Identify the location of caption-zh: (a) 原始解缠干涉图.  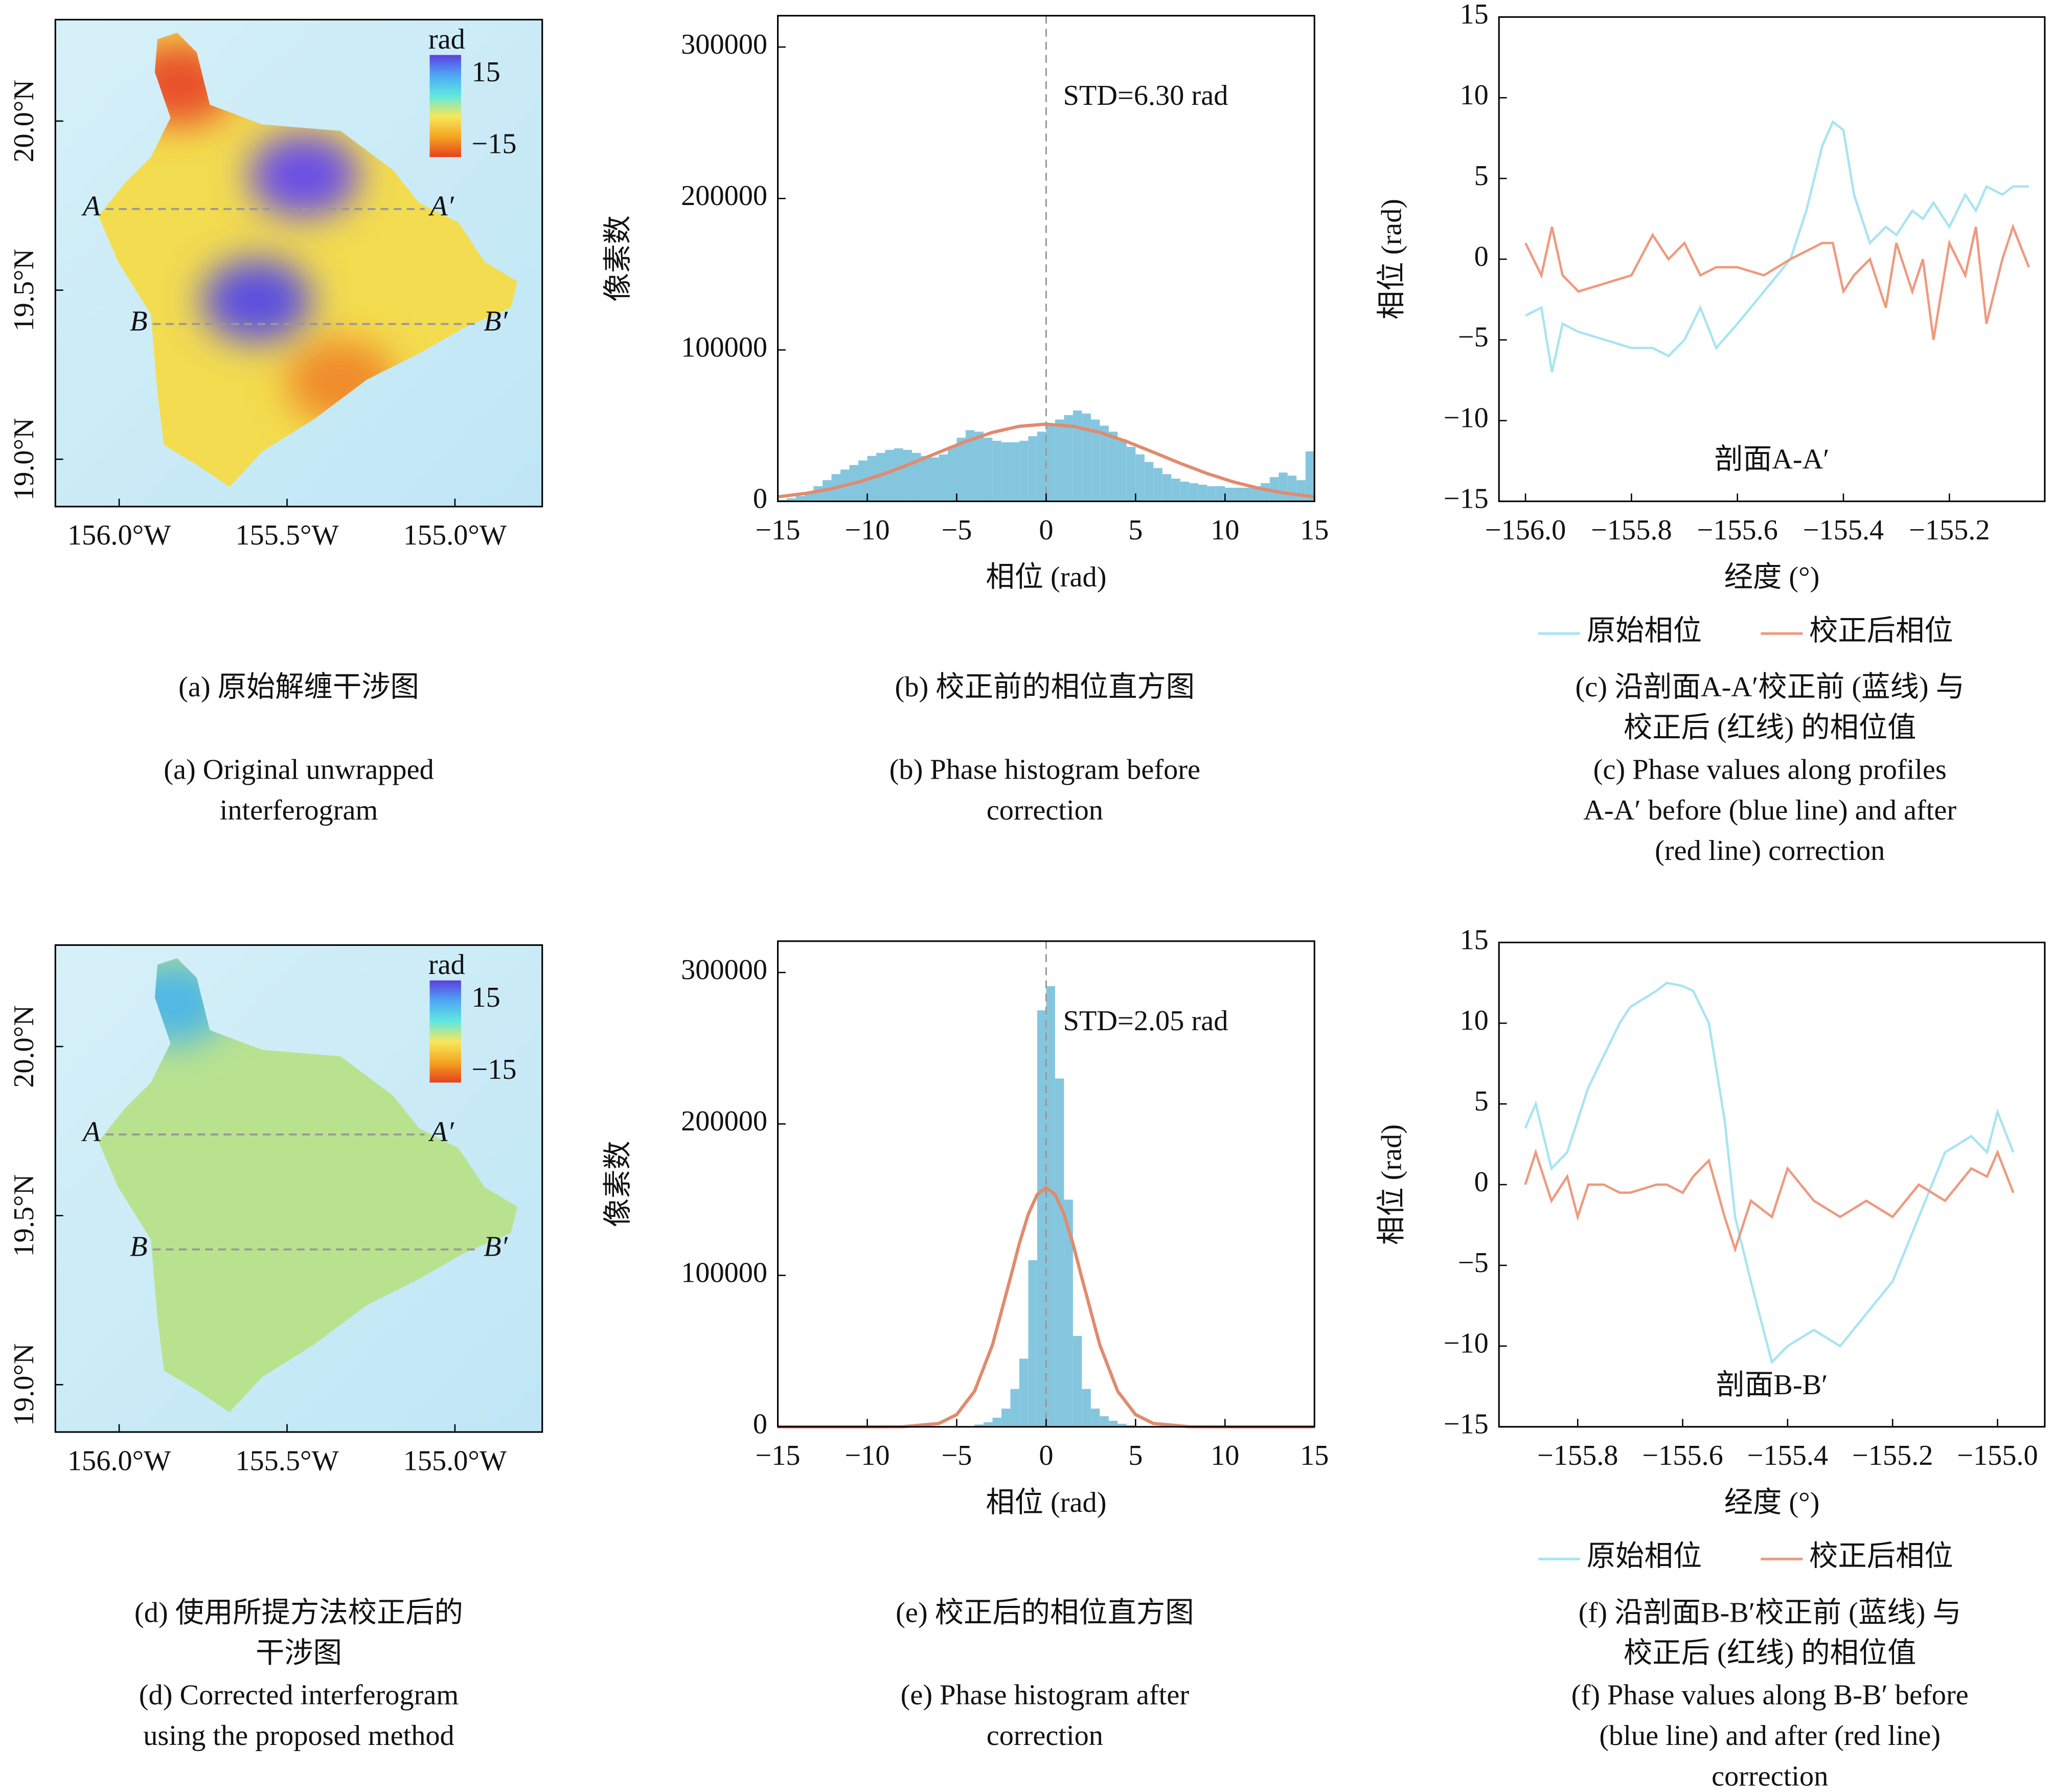
(298, 687).